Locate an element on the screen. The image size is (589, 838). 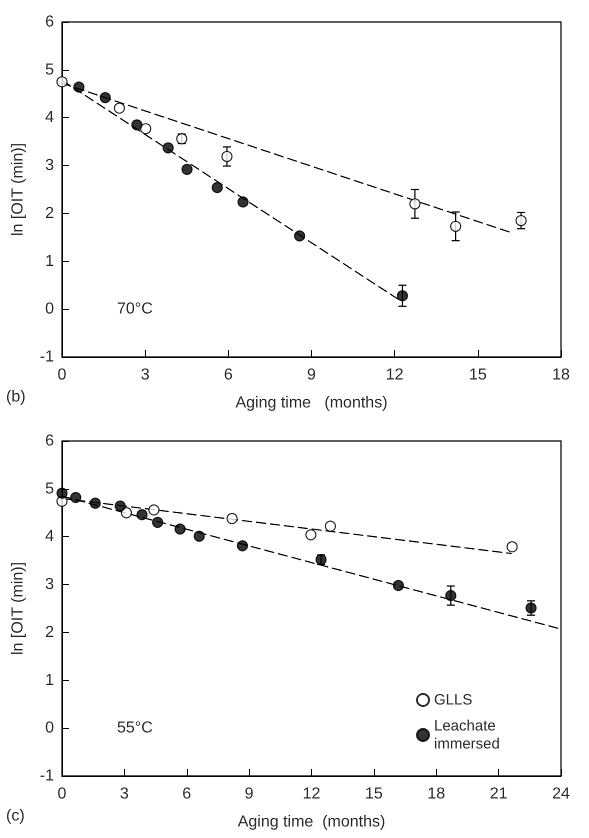
legend-label: GLLS is located at coordinates (453, 700).